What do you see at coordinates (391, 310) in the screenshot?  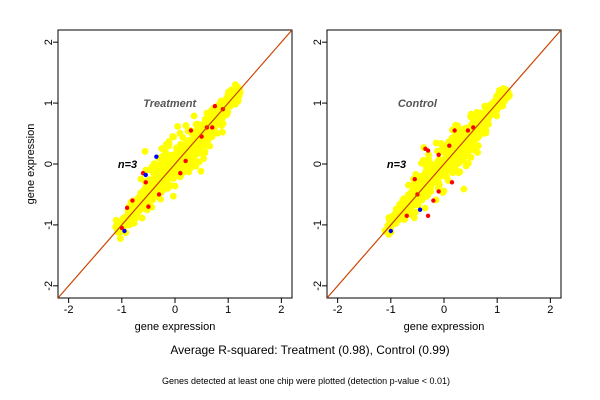 I see `x-tick-label: -1` at bounding box center [391, 310].